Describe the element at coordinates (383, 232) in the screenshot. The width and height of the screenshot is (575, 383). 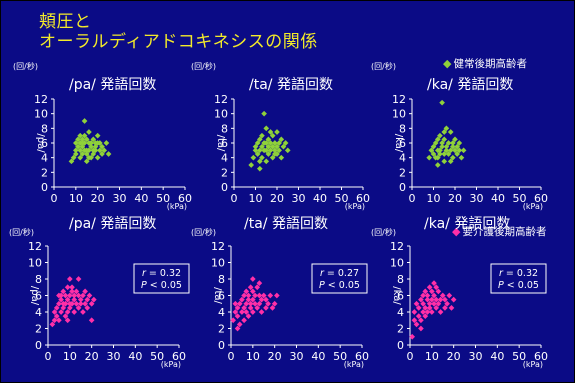
I see `y-unit-label: (回/秒)` at that location.